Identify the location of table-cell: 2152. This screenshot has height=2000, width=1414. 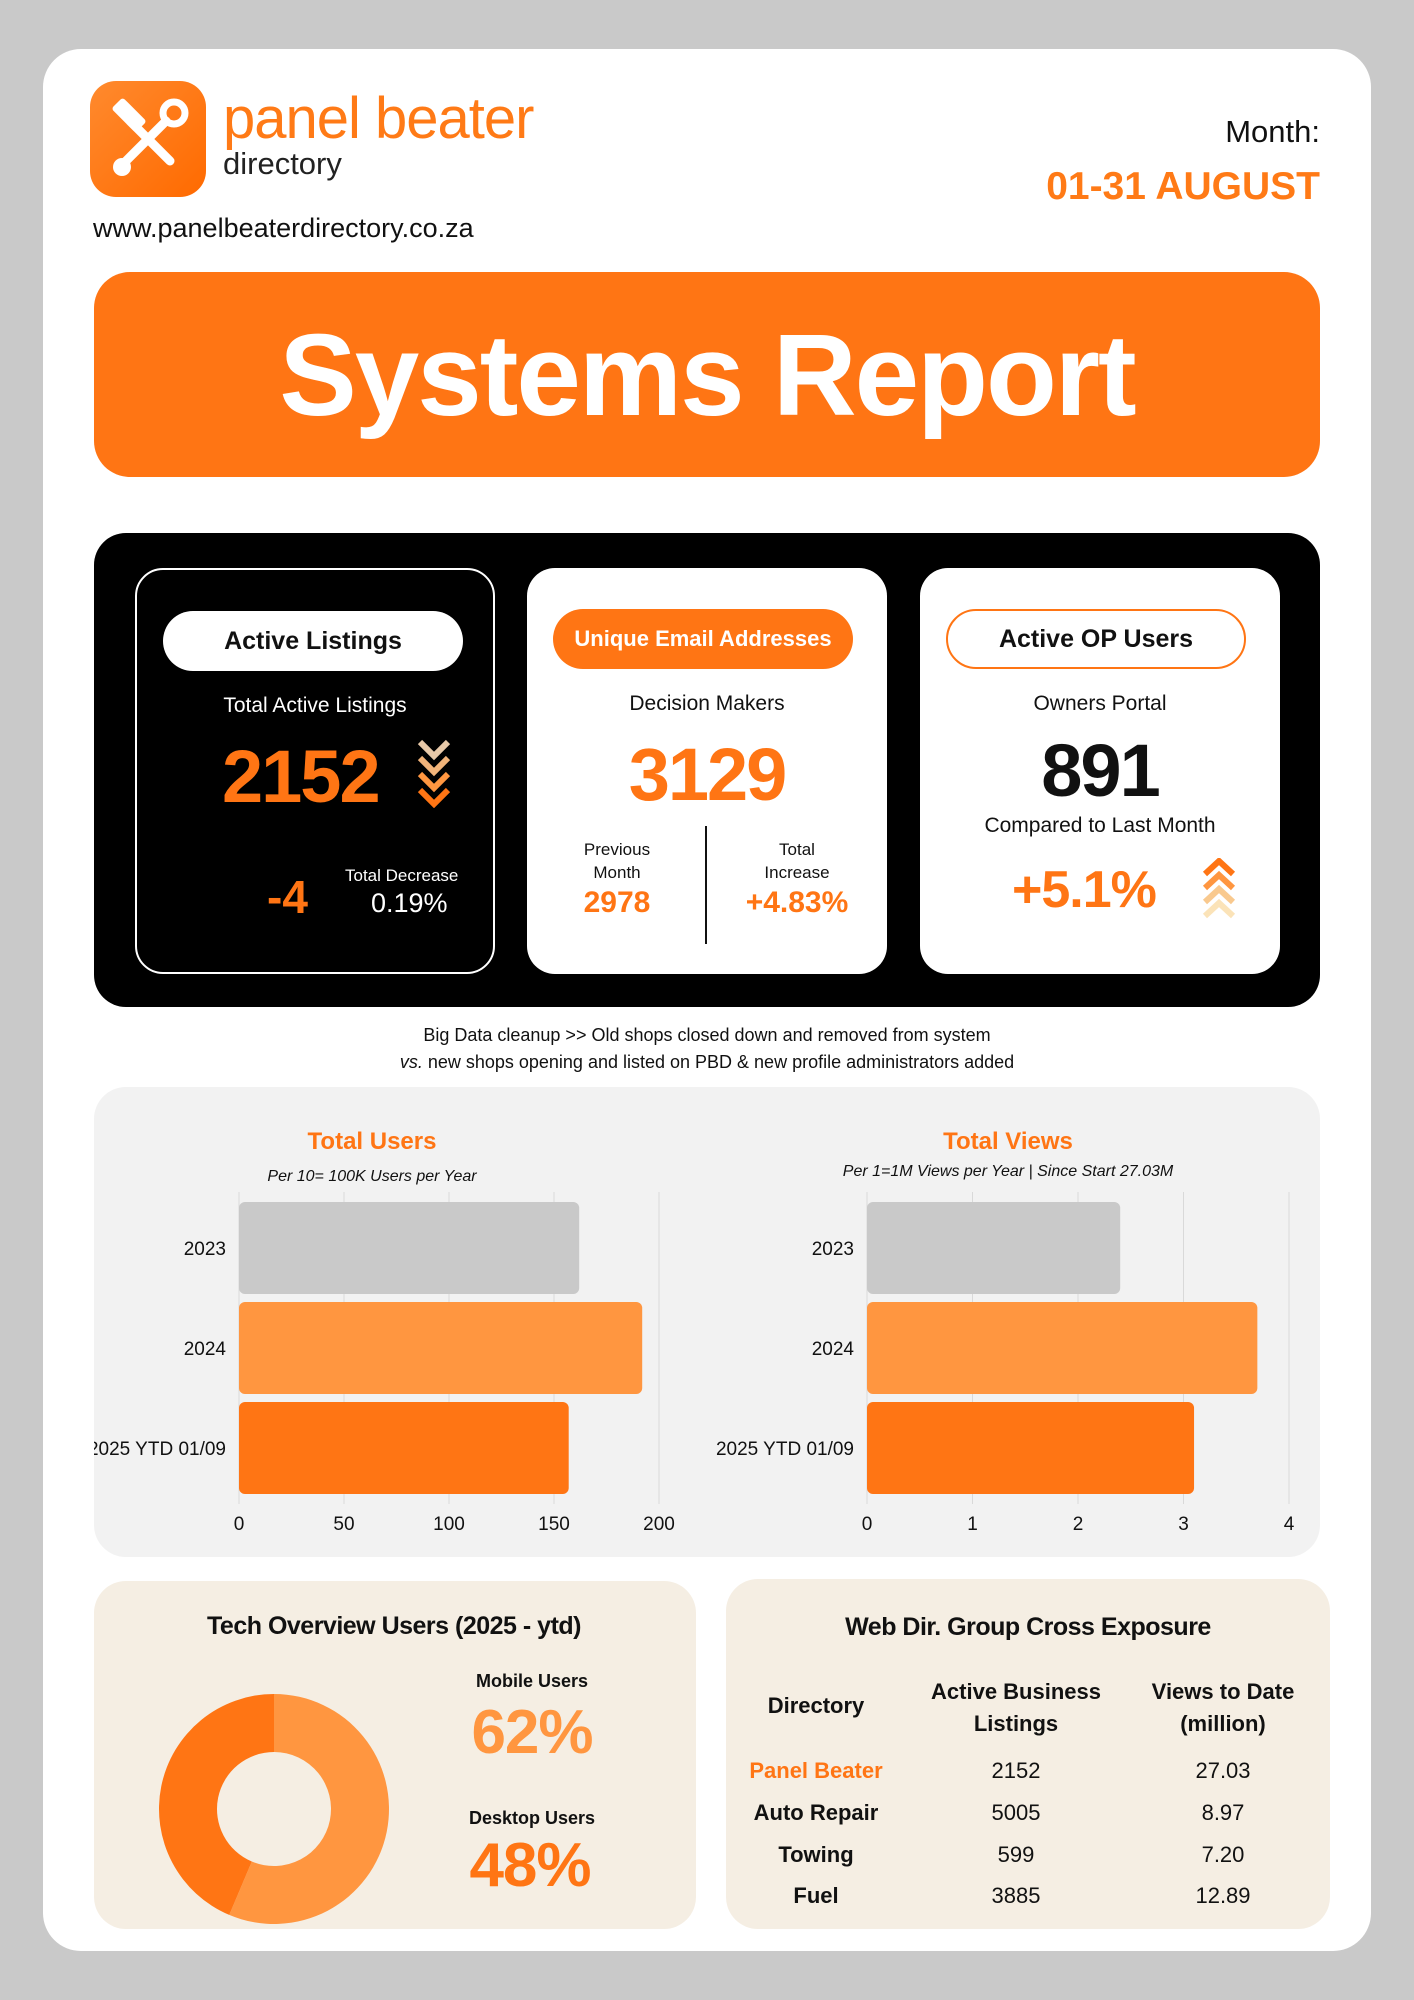
(1016, 1770).